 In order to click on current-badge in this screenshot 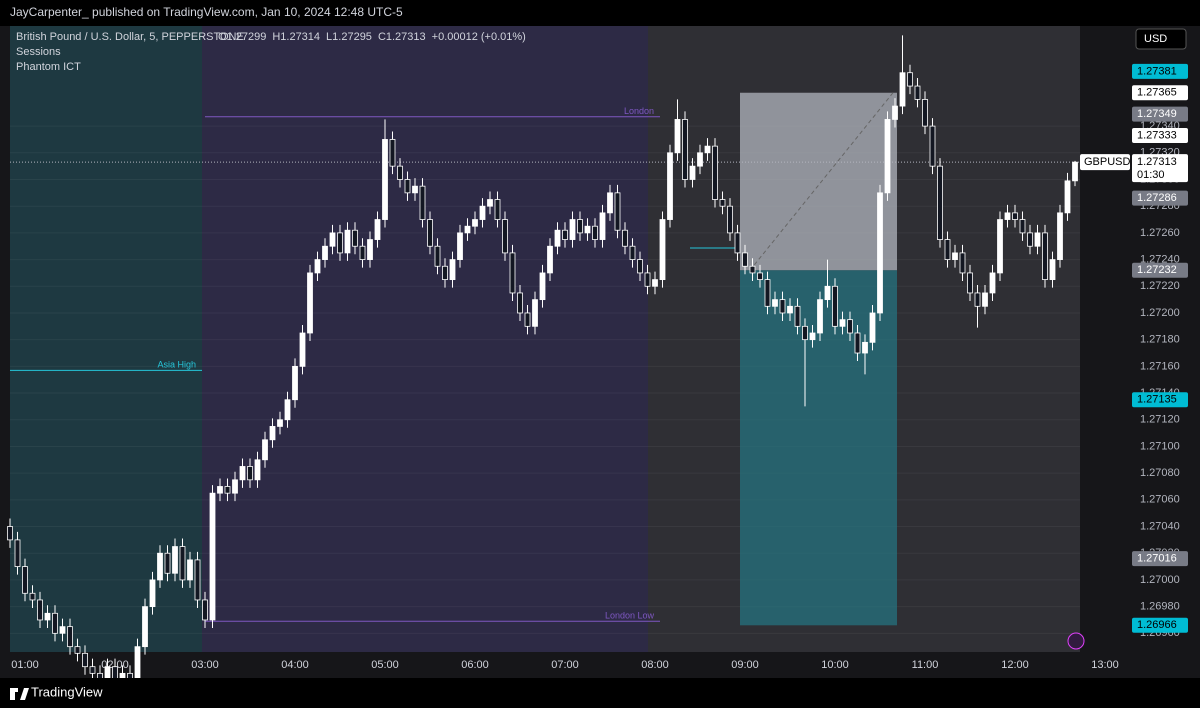, I will do `click(1160, 168)`.